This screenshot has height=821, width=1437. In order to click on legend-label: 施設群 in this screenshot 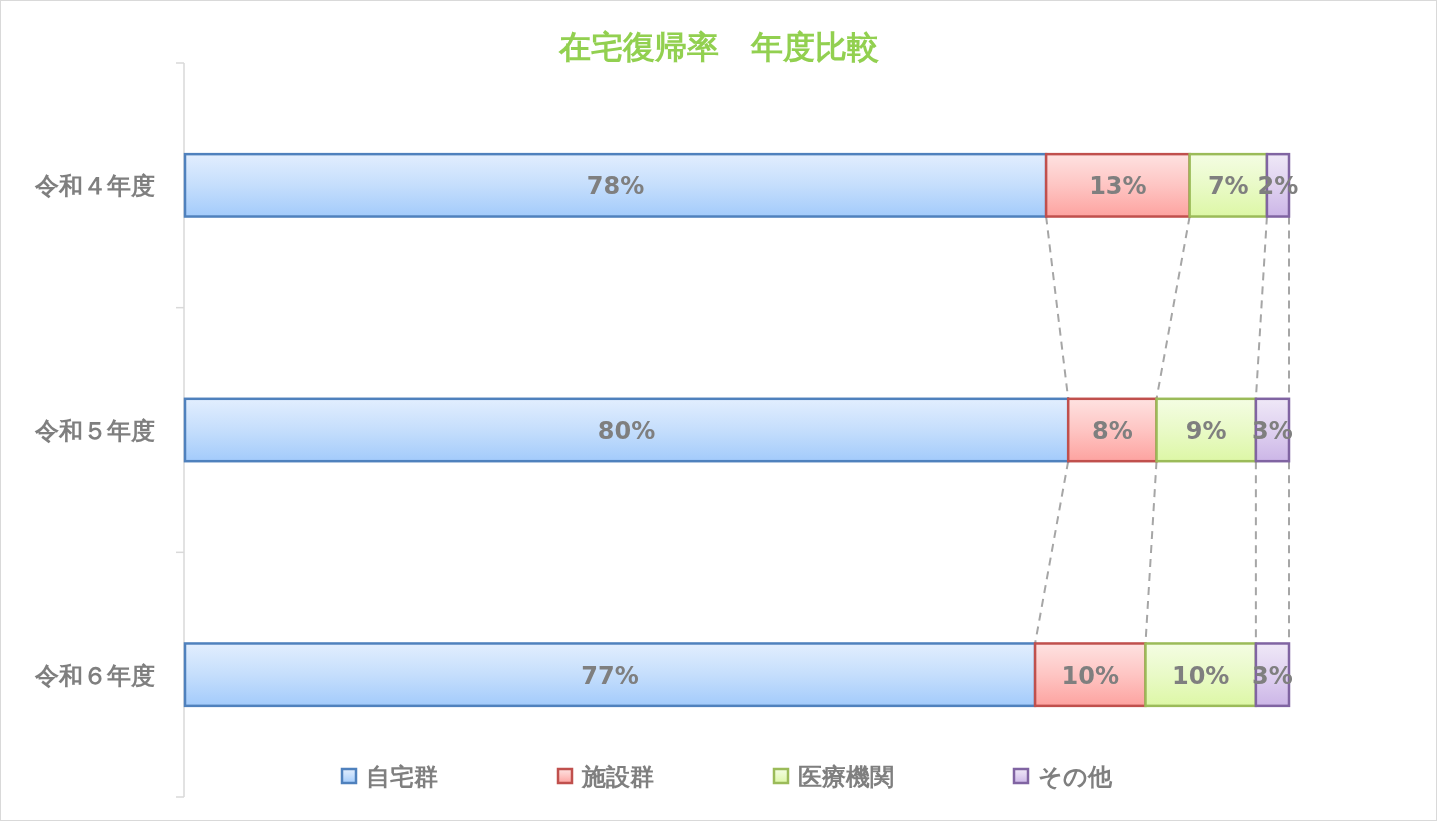, I will do `click(618, 777)`.